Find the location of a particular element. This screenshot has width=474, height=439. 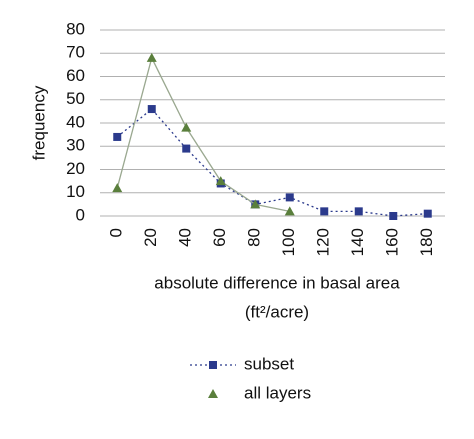

x-axis-label: (ft²/acre) is located at coordinates (277, 311).